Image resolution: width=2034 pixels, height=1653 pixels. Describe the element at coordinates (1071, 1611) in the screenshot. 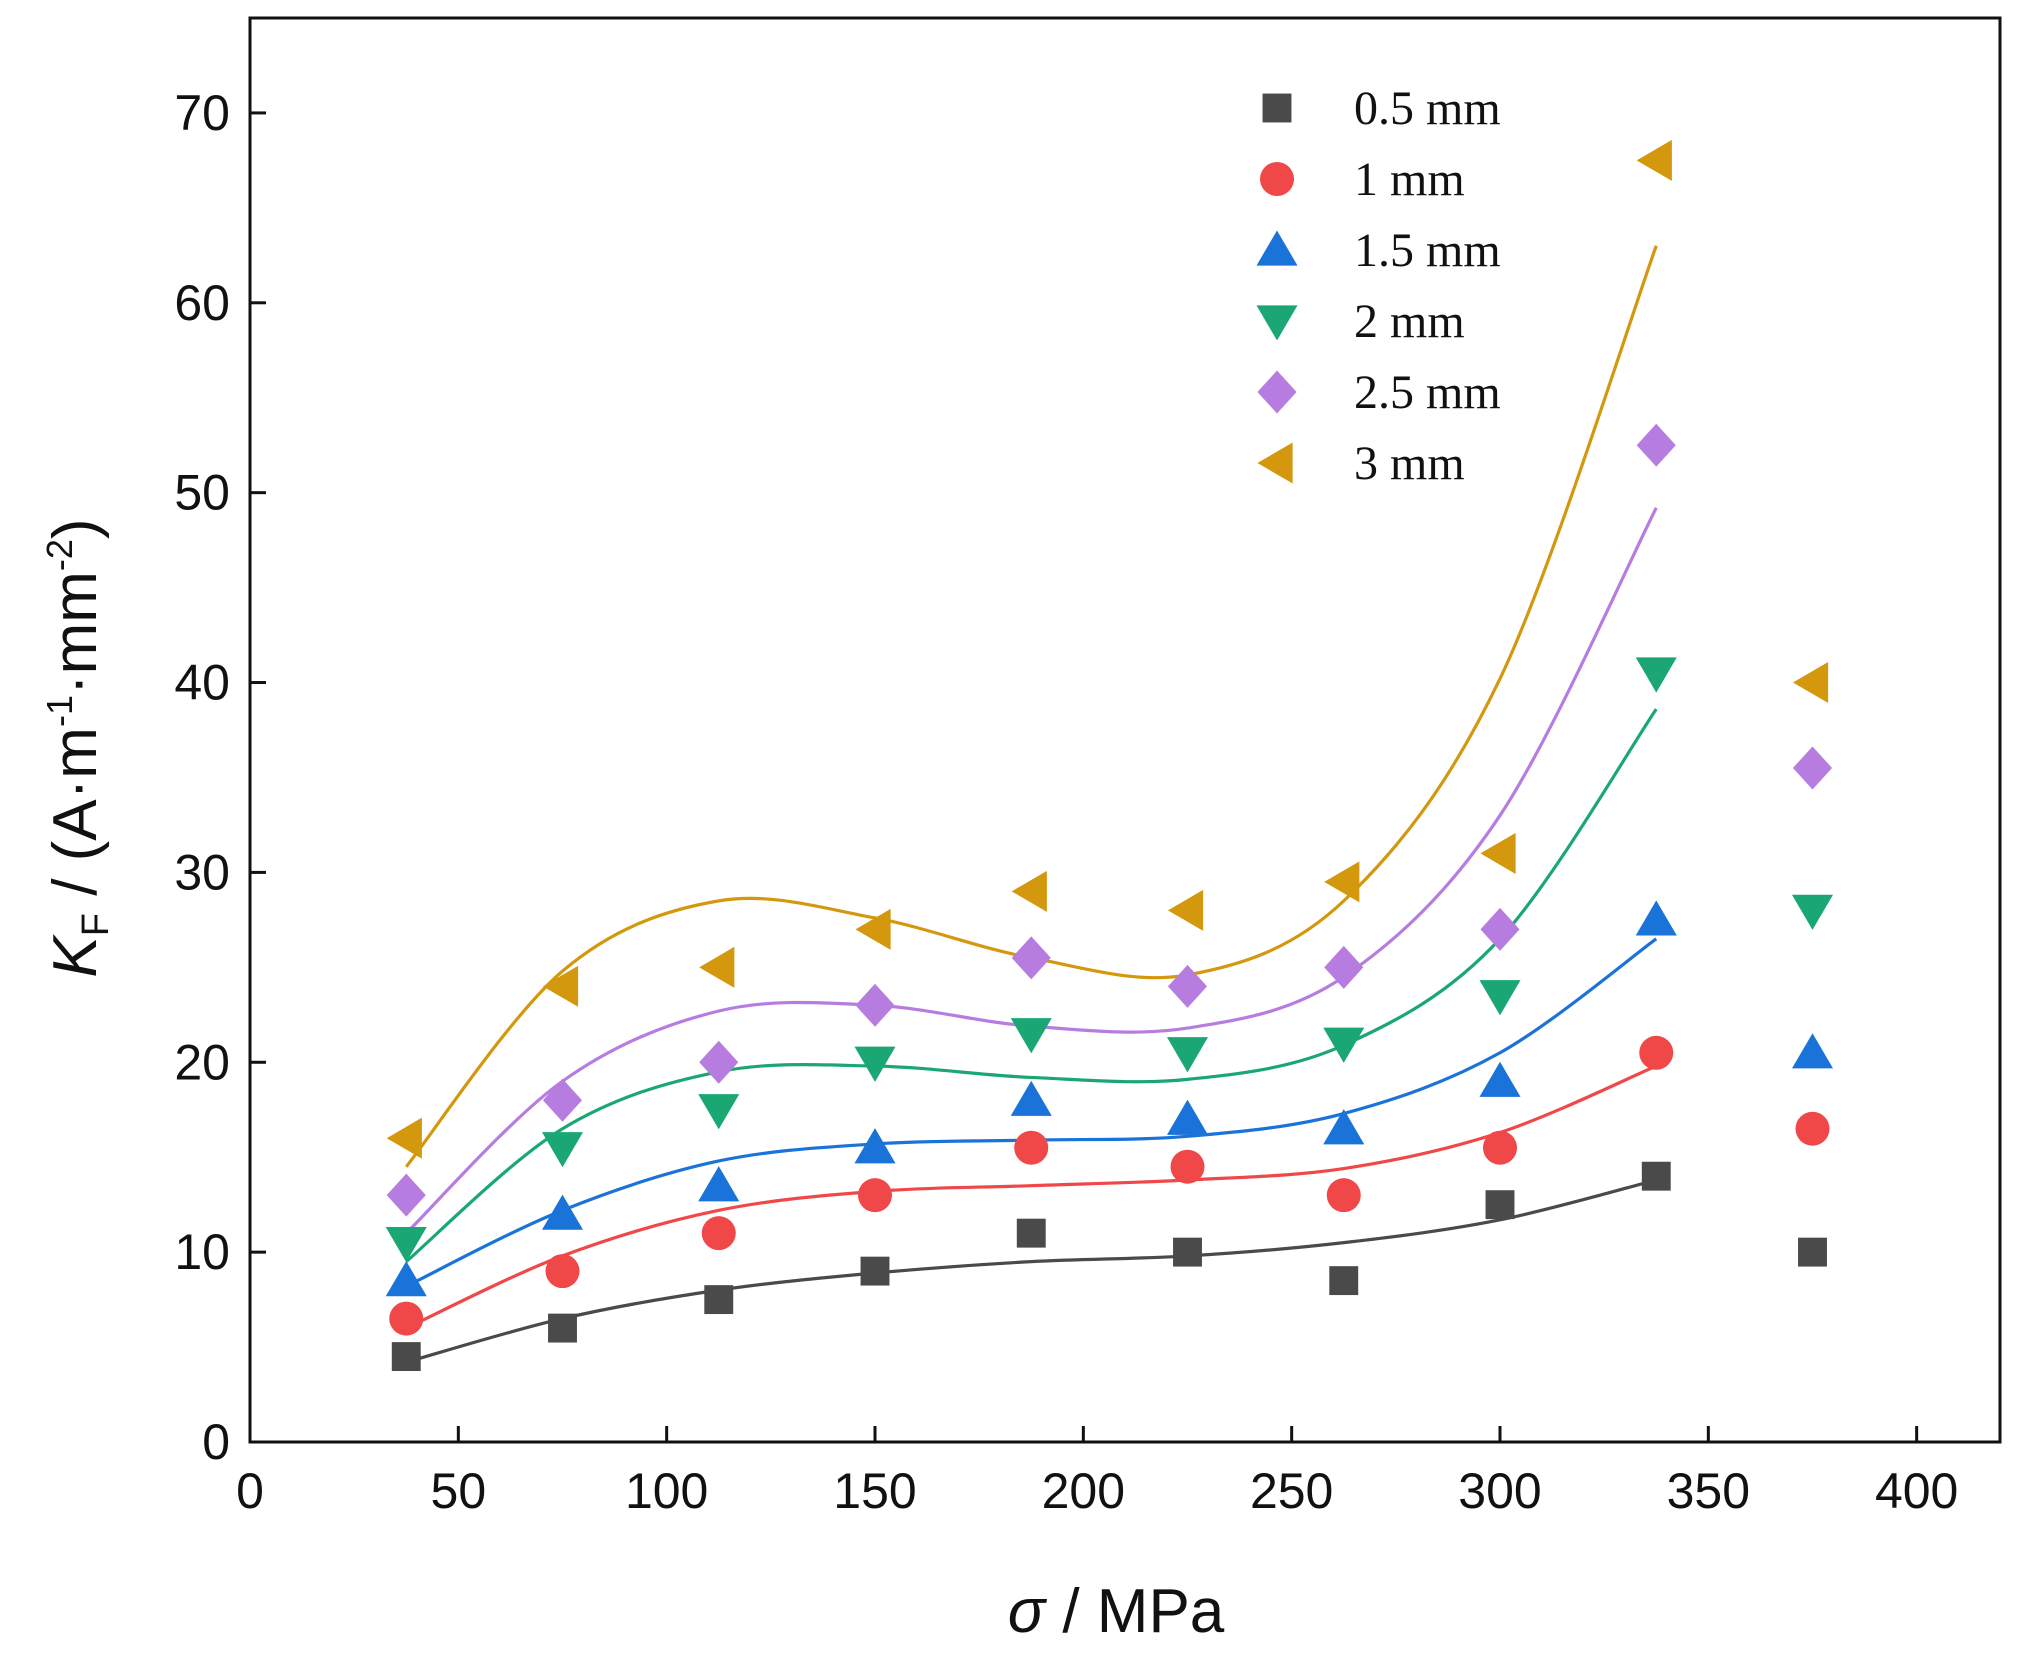

I see `x-axis-sep: /` at that location.